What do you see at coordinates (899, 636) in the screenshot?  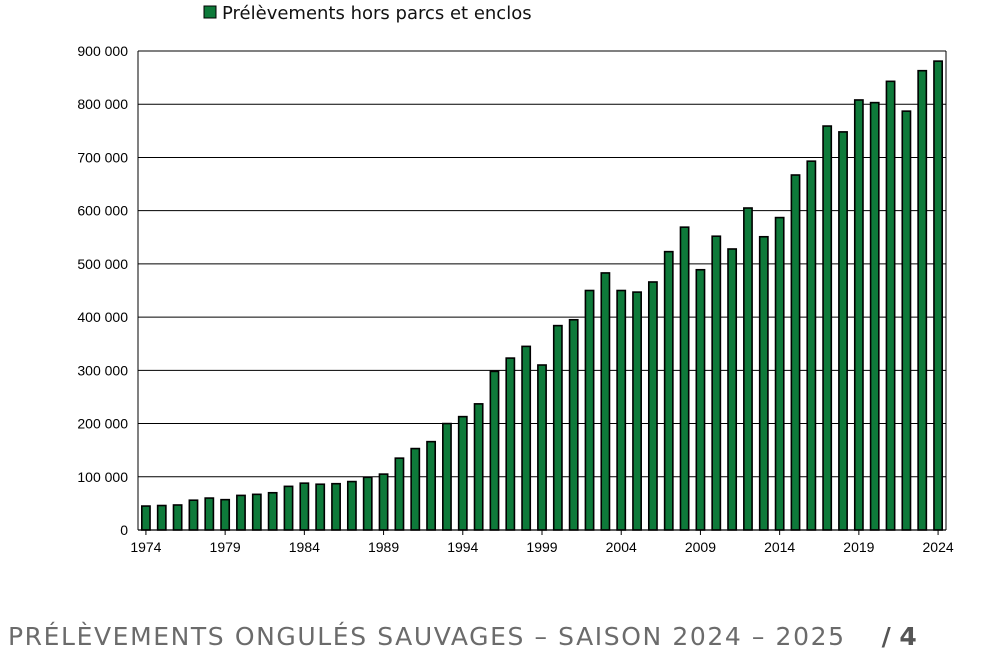 I see `page-number: / 4` at bounding box center [899, 636].